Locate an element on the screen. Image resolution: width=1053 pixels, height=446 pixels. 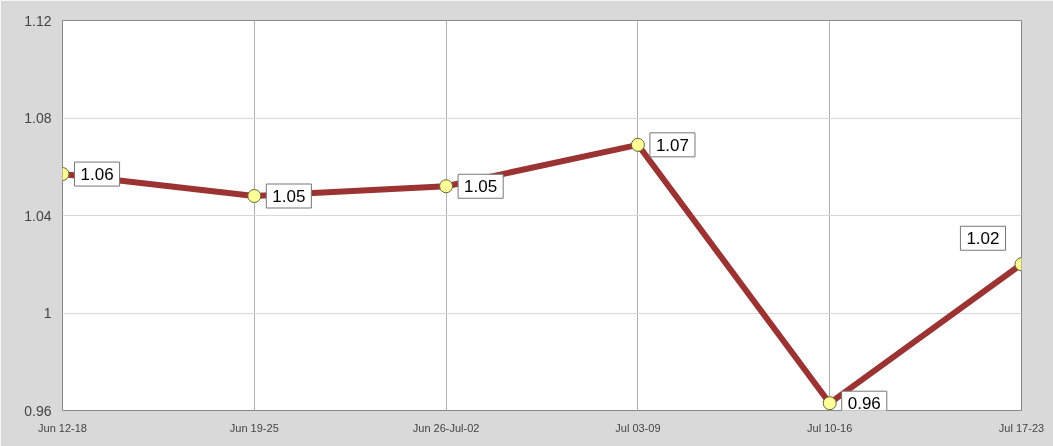
x-tick-label: Jun 12-18 is located at coordinates (62, 427).